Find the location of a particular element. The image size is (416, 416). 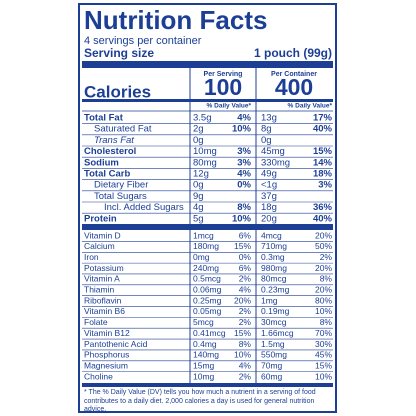

nutrient-name: Vitamin B6 is located at coordinates (104, 311).